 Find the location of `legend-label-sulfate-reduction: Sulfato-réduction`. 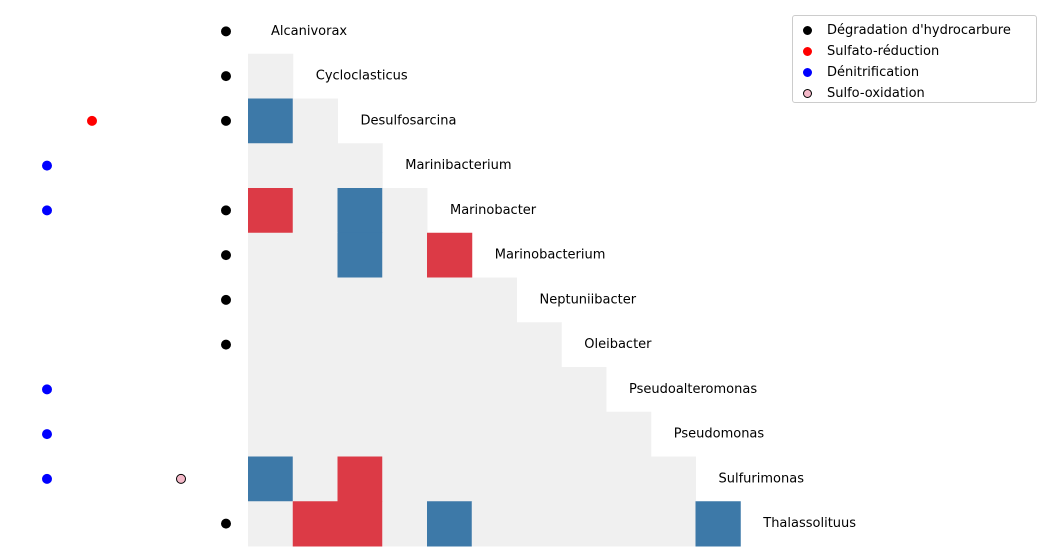

legend-label-sulfate-reduction: Sulfato-réduction is located at coordinates (883, 51).